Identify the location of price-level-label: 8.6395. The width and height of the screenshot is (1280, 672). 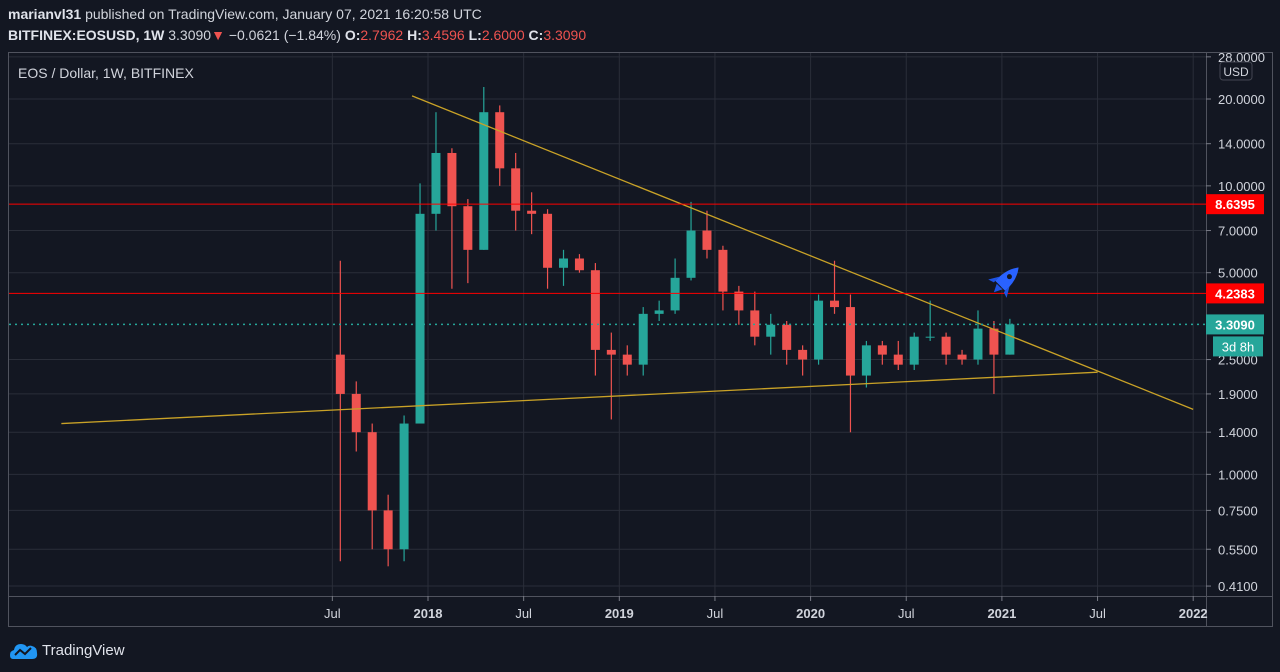
(1235, 204).